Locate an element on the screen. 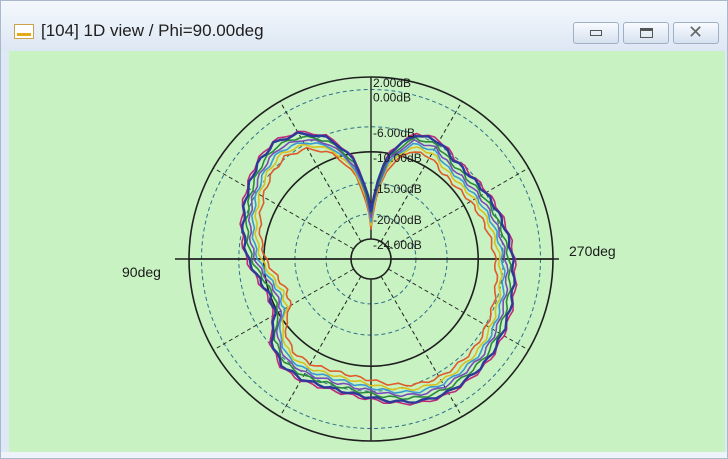  radial-tick-label: 0.00dB is located at coordinates (392, 98).